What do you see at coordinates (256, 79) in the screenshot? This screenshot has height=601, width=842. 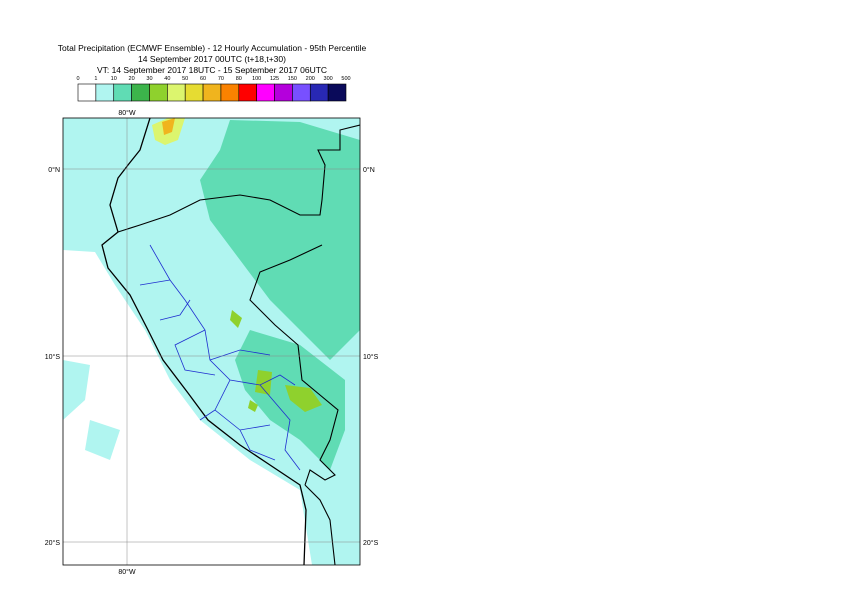 I see `colorbar-label: 100` at bounding box center [256, 79].